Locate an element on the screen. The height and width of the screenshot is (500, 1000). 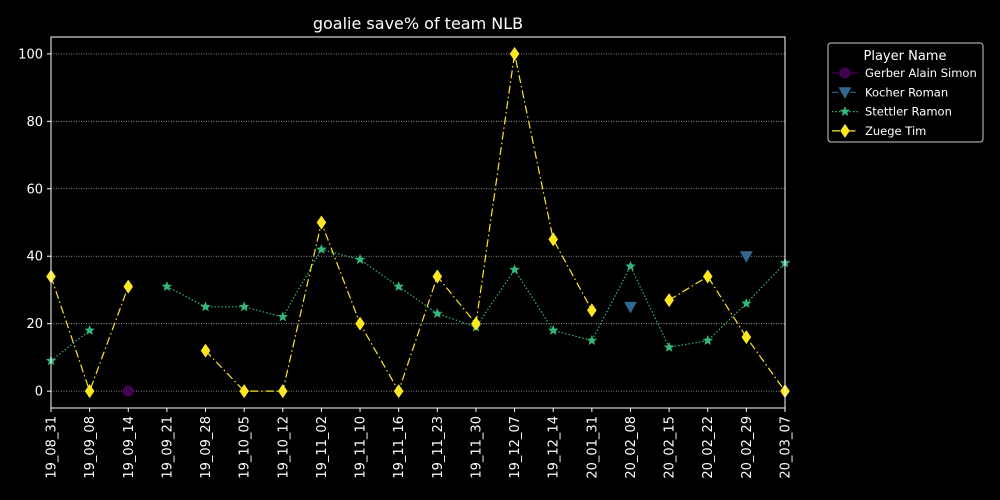
x-tick-label: 19_11_16 is located at coordinates (399, 447).